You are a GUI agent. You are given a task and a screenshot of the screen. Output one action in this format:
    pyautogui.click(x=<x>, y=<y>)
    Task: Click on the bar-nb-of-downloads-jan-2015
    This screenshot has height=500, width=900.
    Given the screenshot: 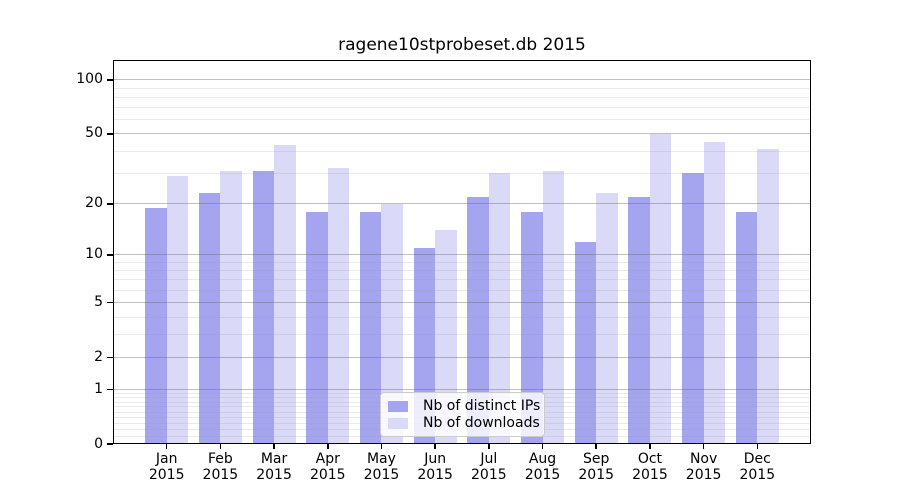 What is the action you would take?
    pyautogui.click(x=177, y=309)
    